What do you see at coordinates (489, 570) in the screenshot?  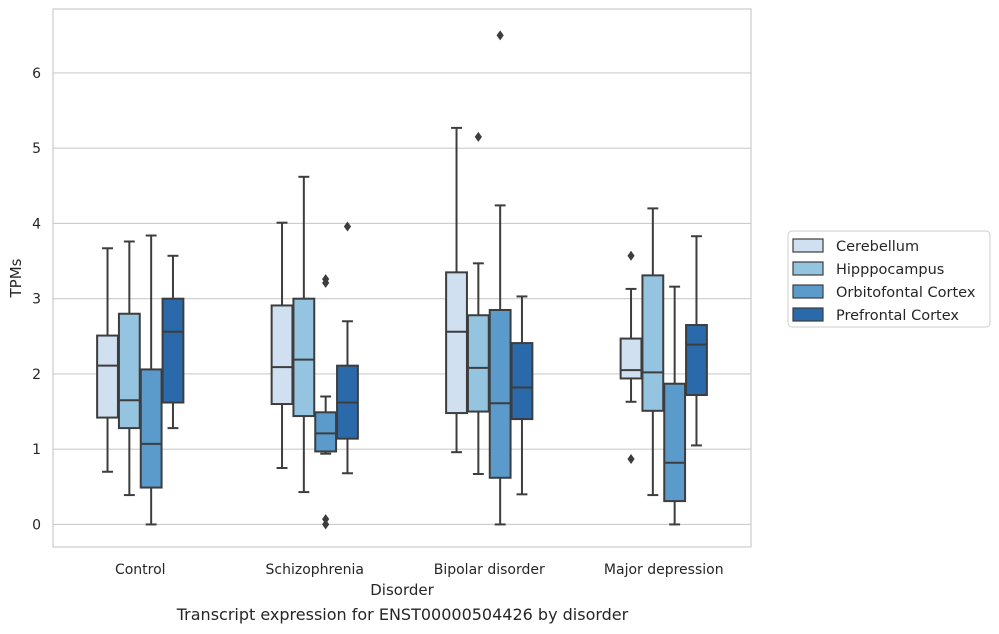 I see `x-tick-label: Bipolar disorder` at bounding box center [489, 570].